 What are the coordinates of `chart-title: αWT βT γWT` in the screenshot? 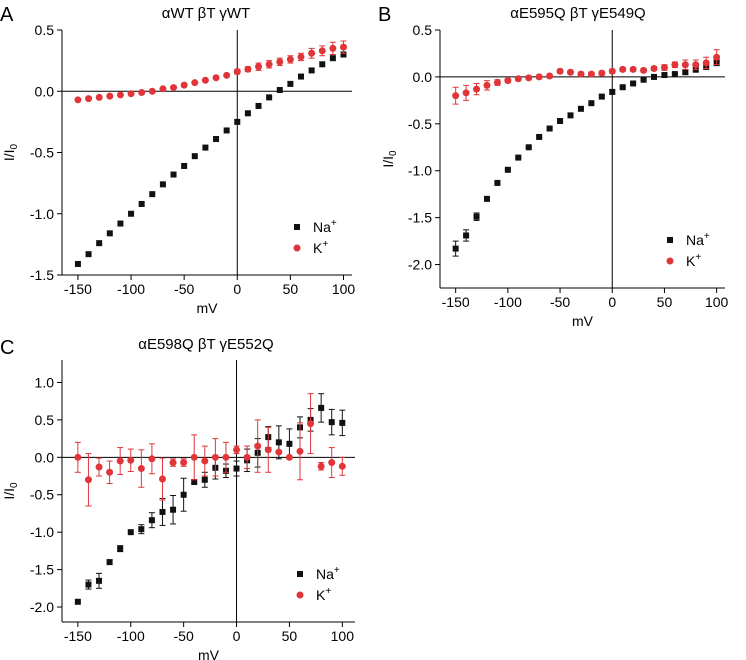 It's located at (206, 13).